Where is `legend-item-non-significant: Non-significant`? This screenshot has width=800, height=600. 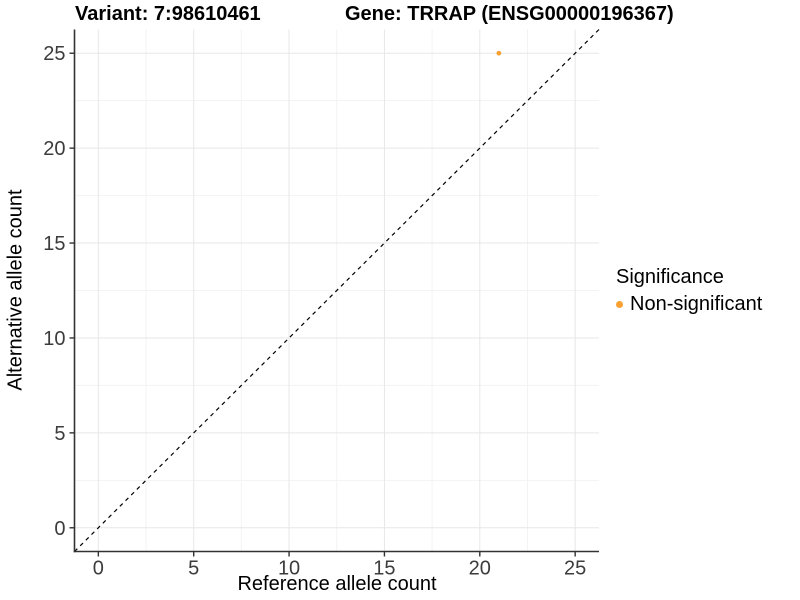
legend-item-non-significant: Non-significant is located at coordinates (689, 304).